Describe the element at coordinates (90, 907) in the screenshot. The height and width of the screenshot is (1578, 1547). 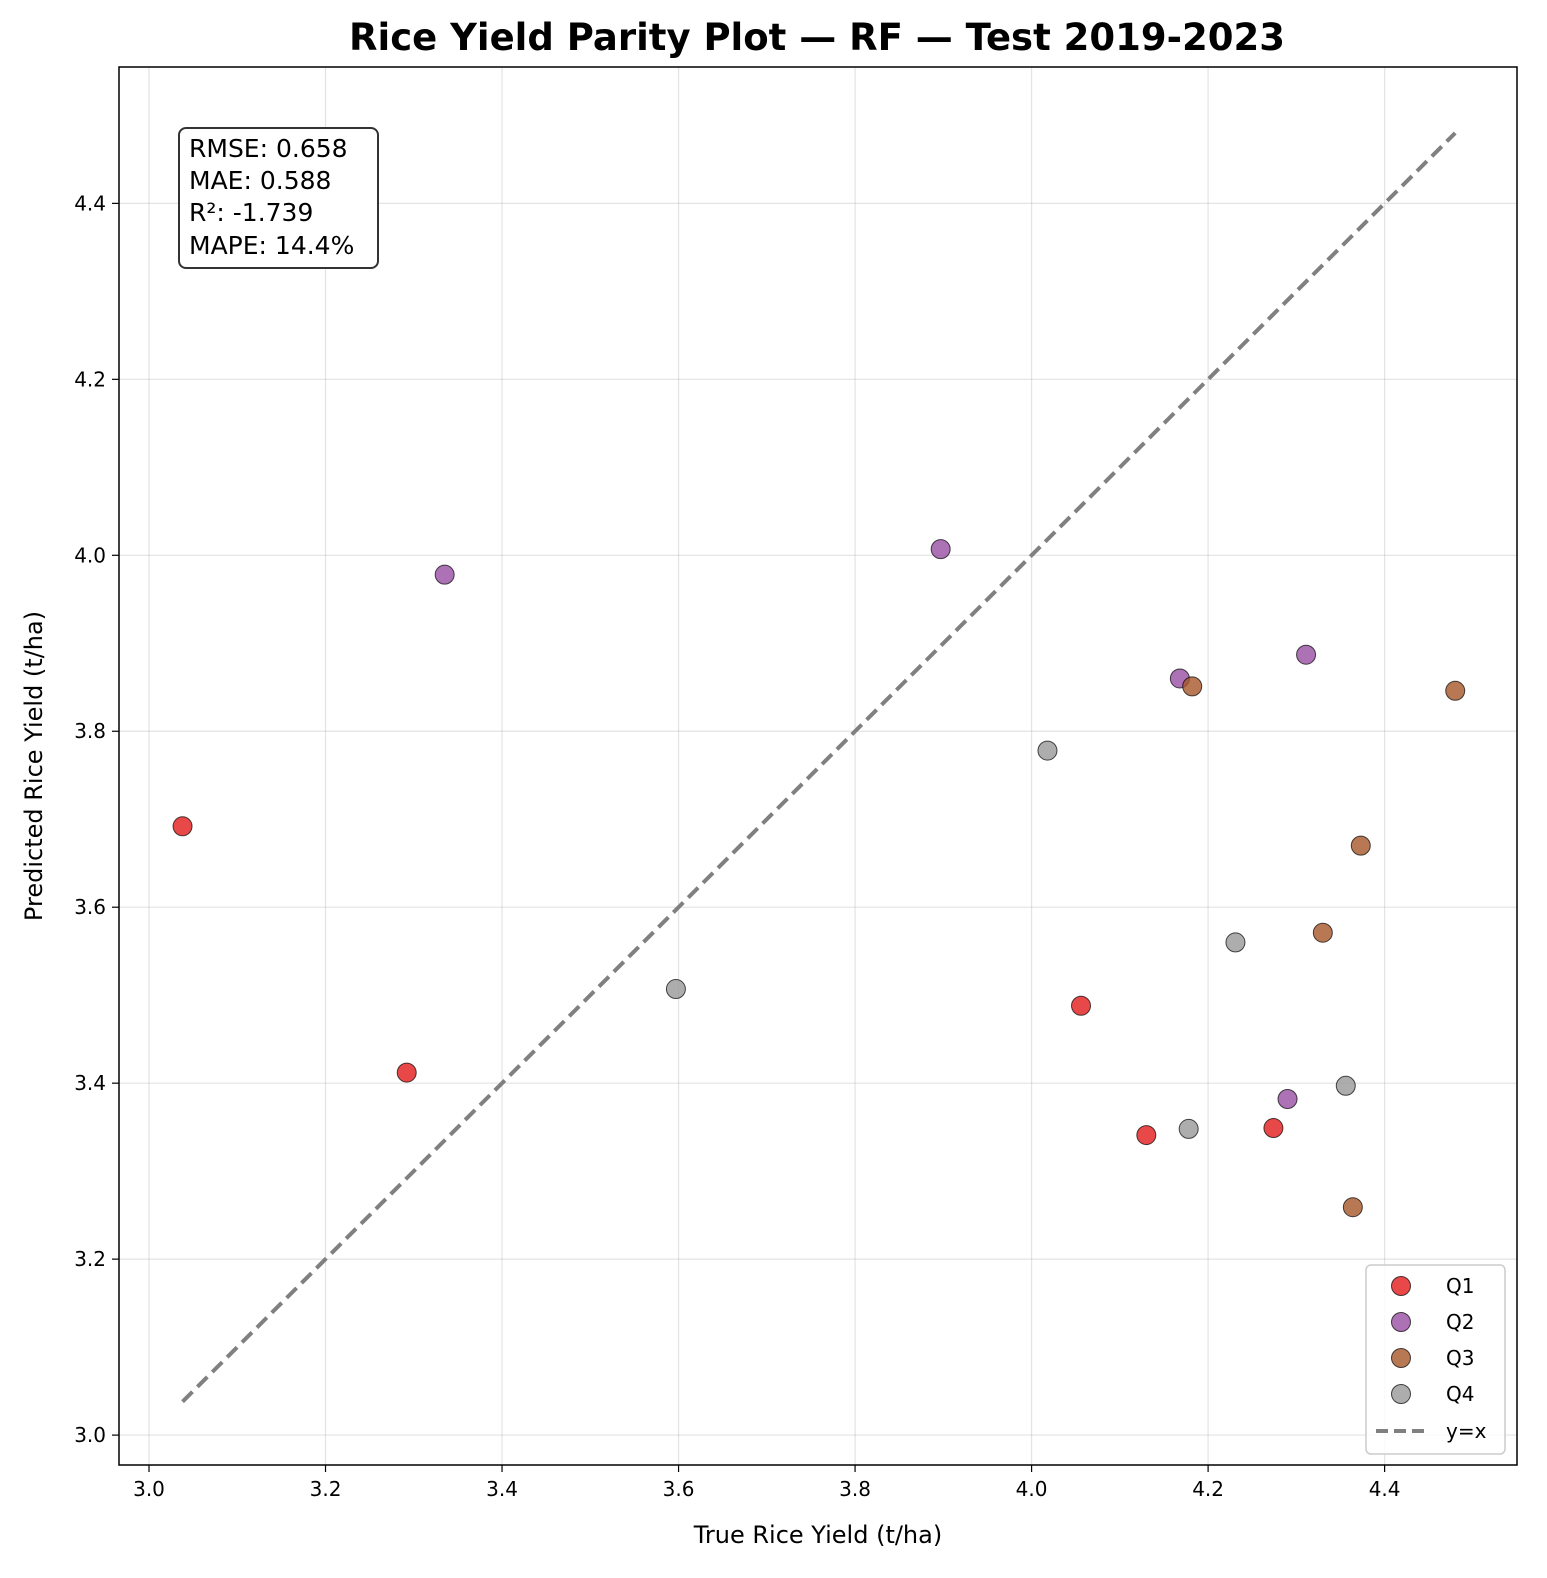
I see `y-tick-label: 3.6` at that location.